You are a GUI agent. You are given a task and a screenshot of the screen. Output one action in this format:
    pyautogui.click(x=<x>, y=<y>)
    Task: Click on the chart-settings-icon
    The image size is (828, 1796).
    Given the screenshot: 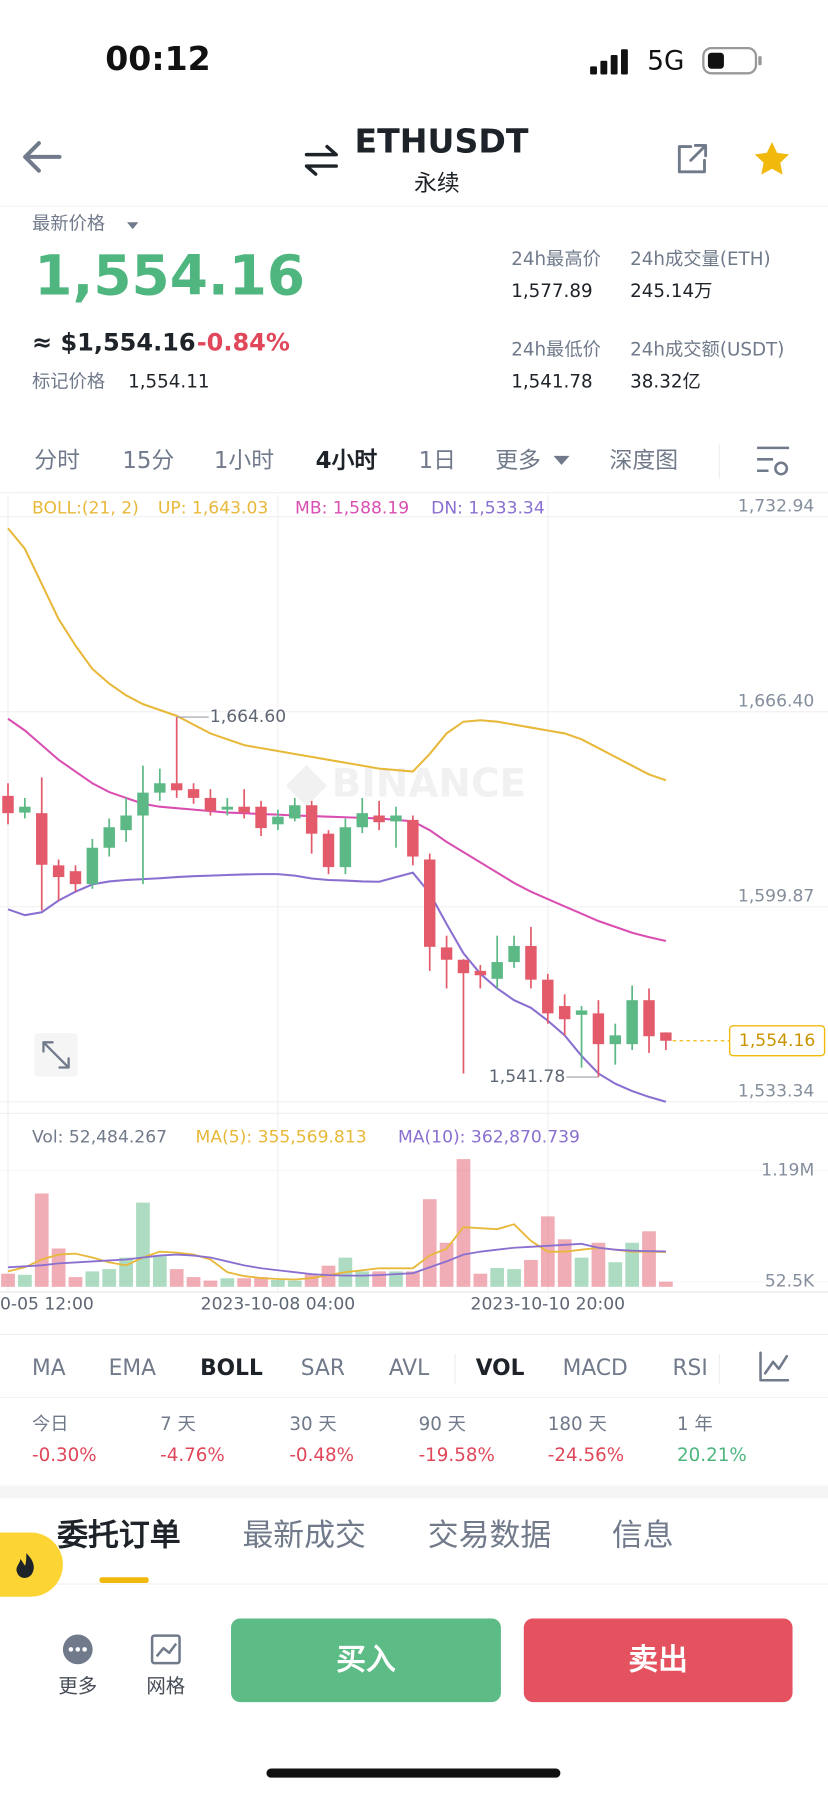 What is the action you would take?
    pyautogui.click(x=773, y=461)
    